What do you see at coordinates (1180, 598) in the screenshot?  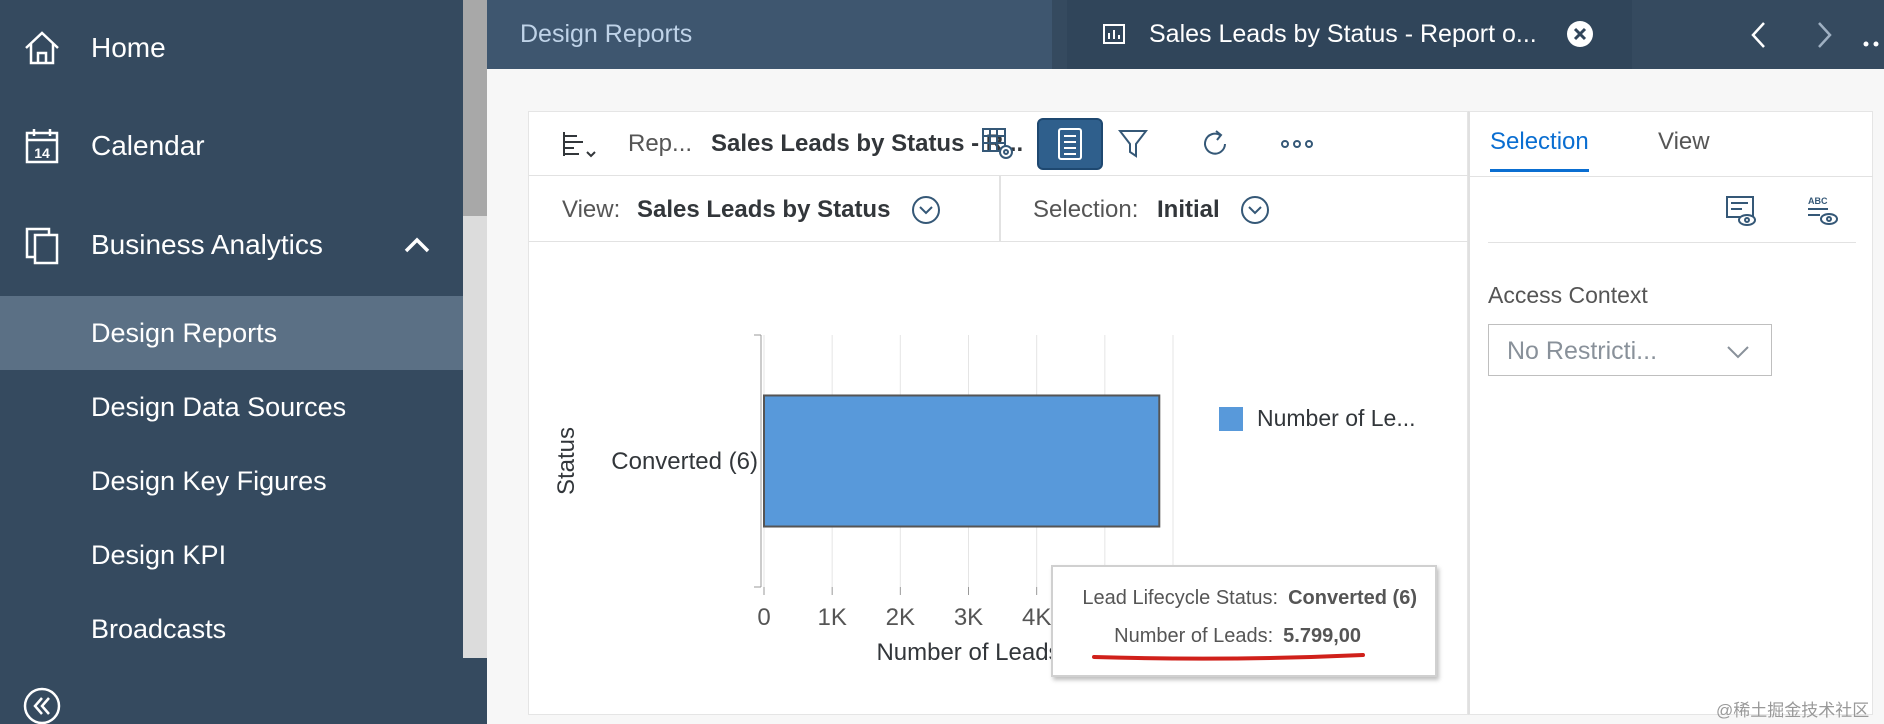 I see `tooltip-status-label: Lead Lifecycle Status:` at bounding box center [1180, 598].